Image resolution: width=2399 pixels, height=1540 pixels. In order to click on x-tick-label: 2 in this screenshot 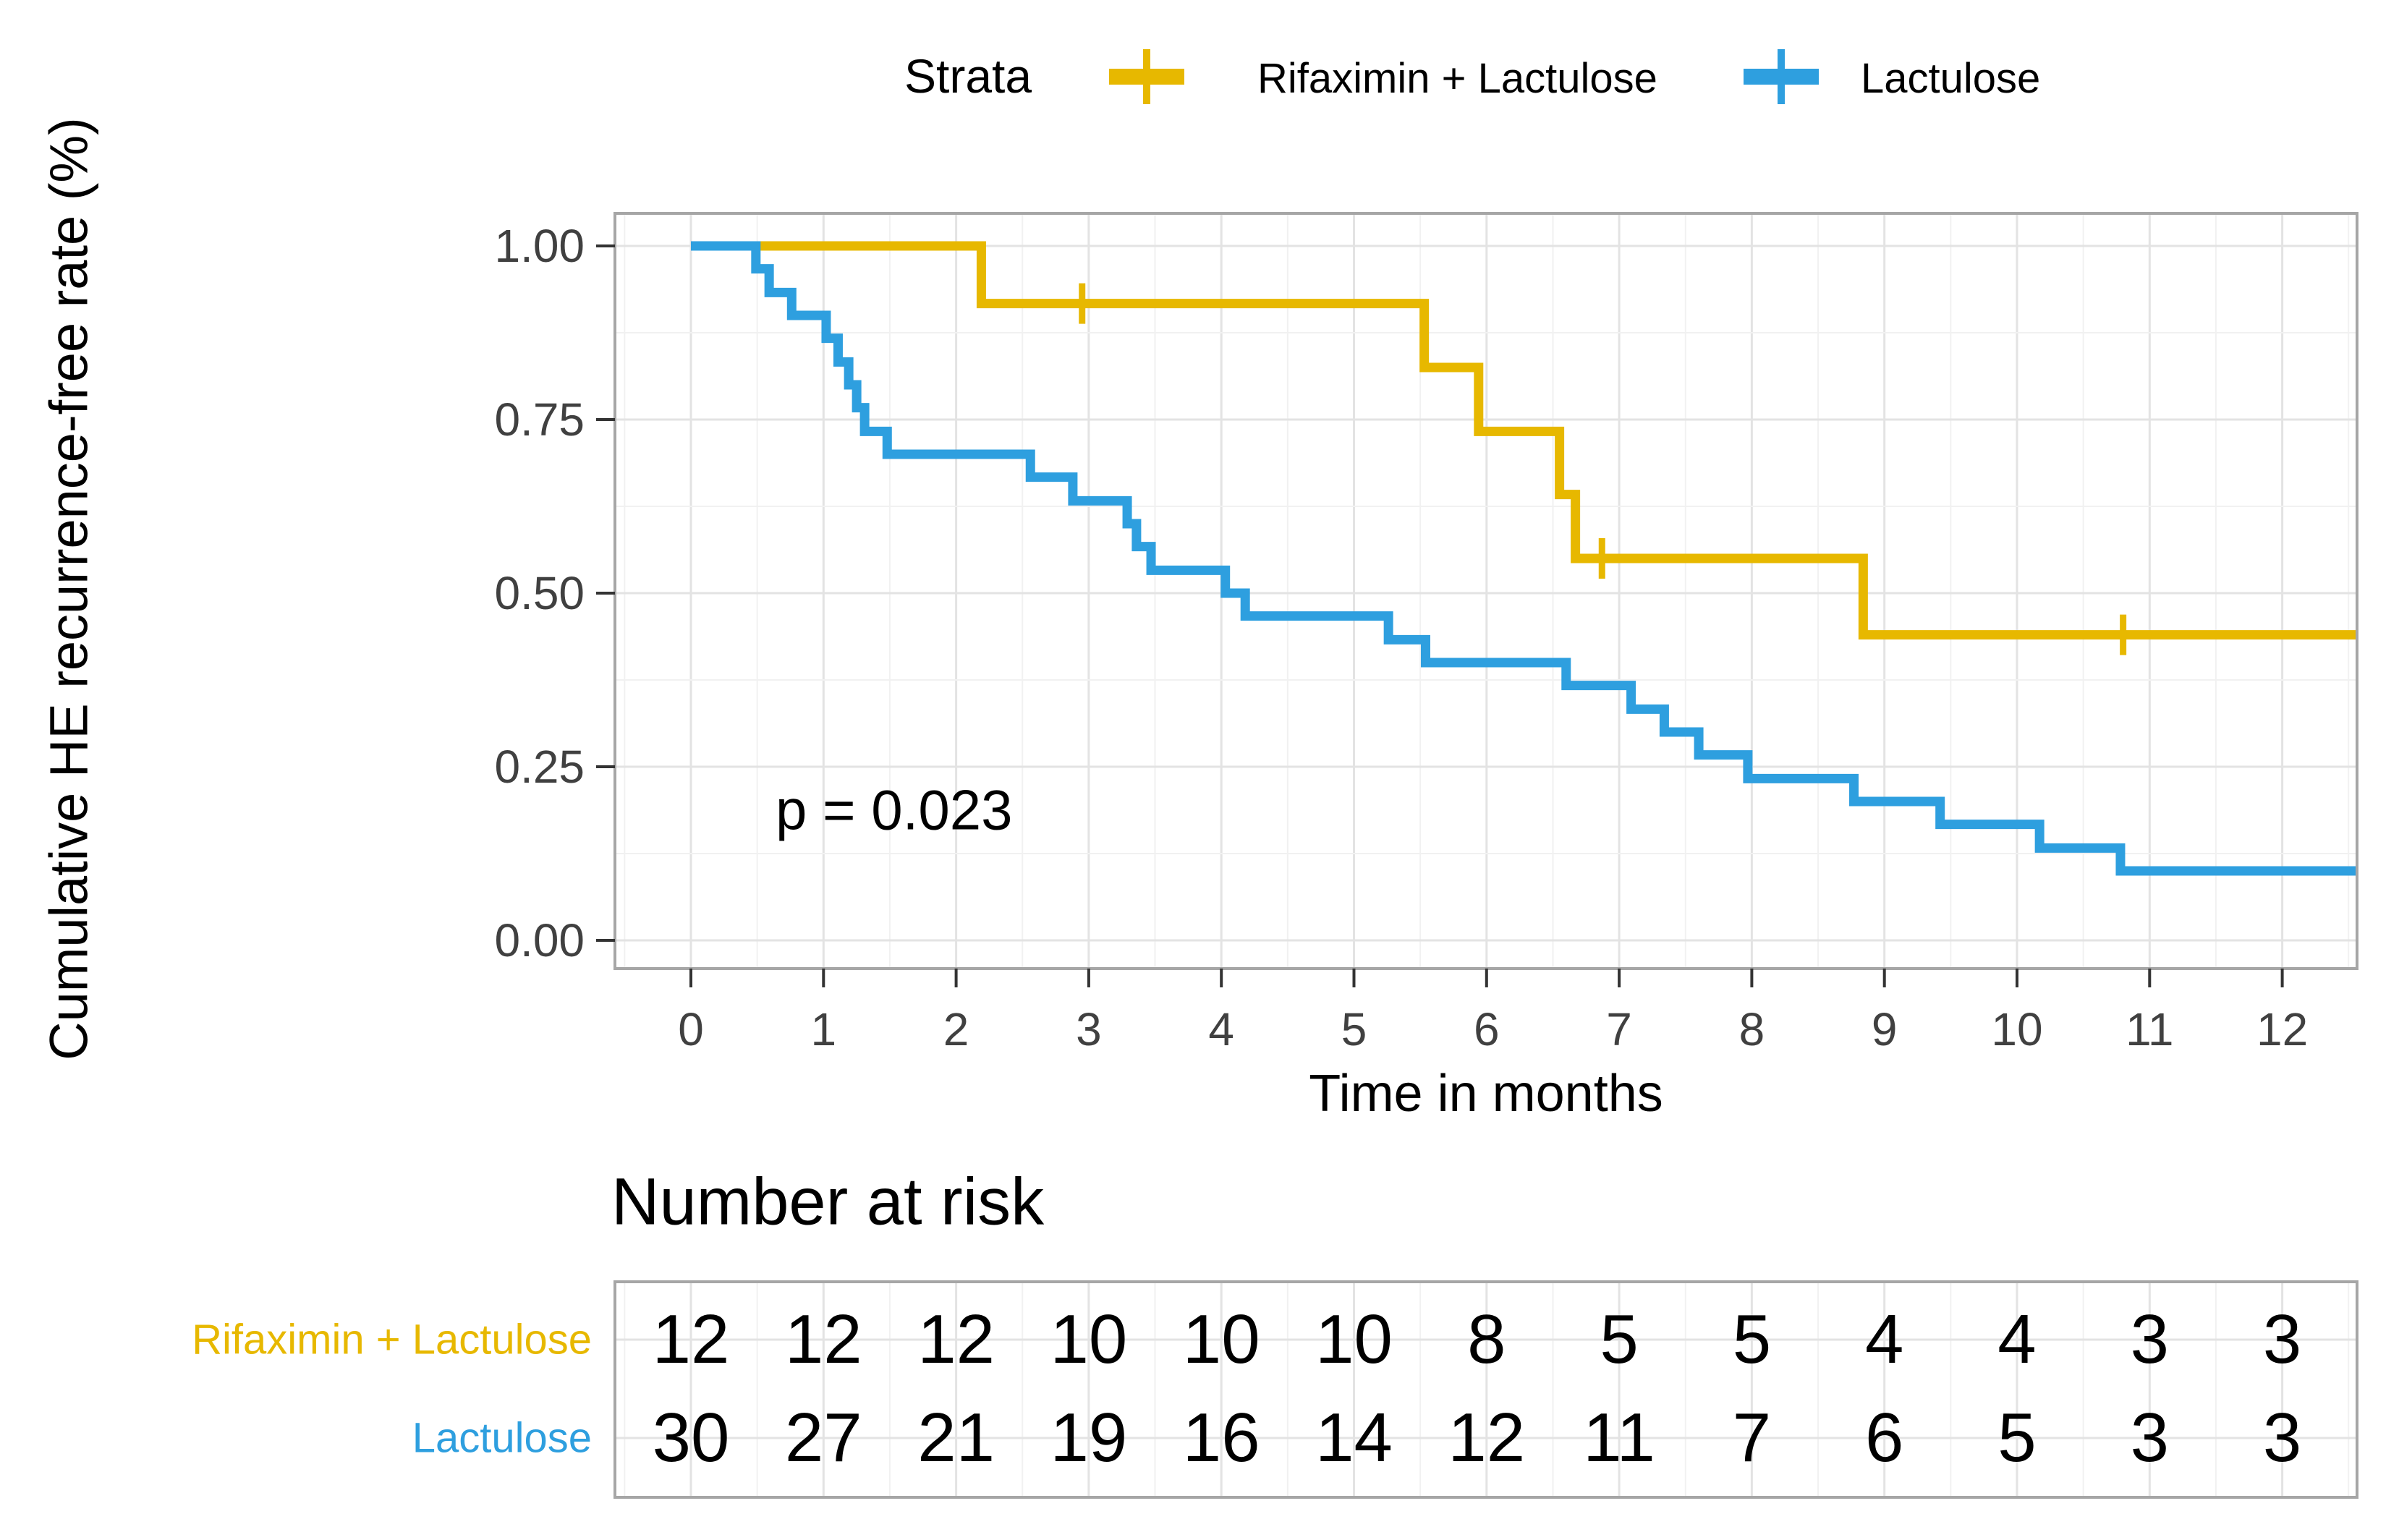, I will do `click(956, 1029)`.